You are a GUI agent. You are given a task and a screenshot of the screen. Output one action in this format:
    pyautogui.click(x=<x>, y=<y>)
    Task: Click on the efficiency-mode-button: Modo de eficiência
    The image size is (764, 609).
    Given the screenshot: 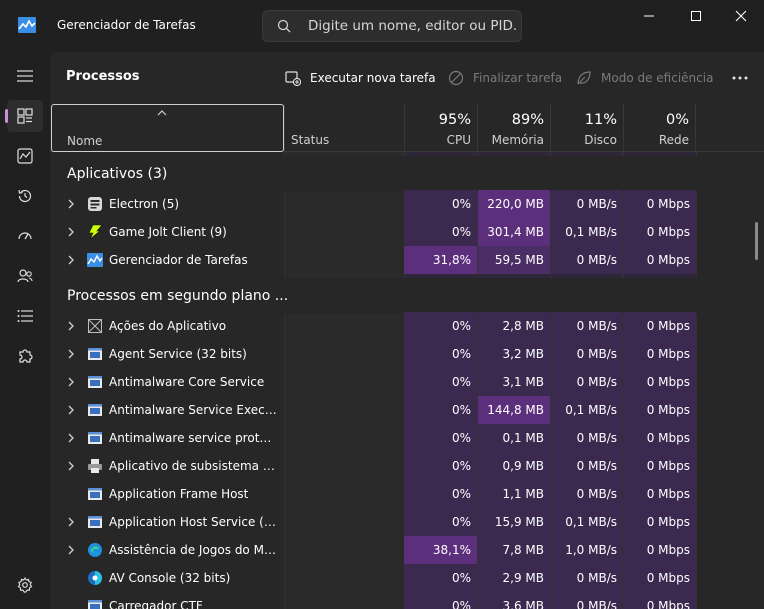 What is the action you would take?
    pyautogui.click(x=644, y=78)
    